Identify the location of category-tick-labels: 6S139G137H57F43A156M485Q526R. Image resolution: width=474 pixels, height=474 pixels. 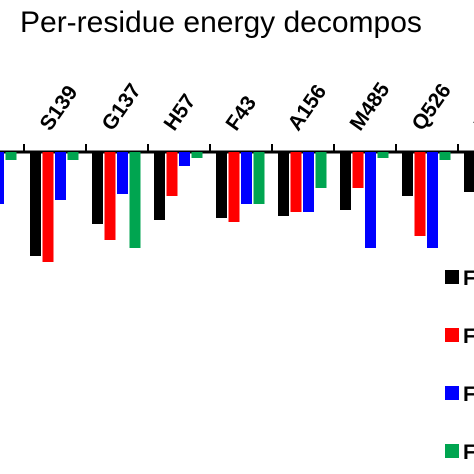
(255, 106).